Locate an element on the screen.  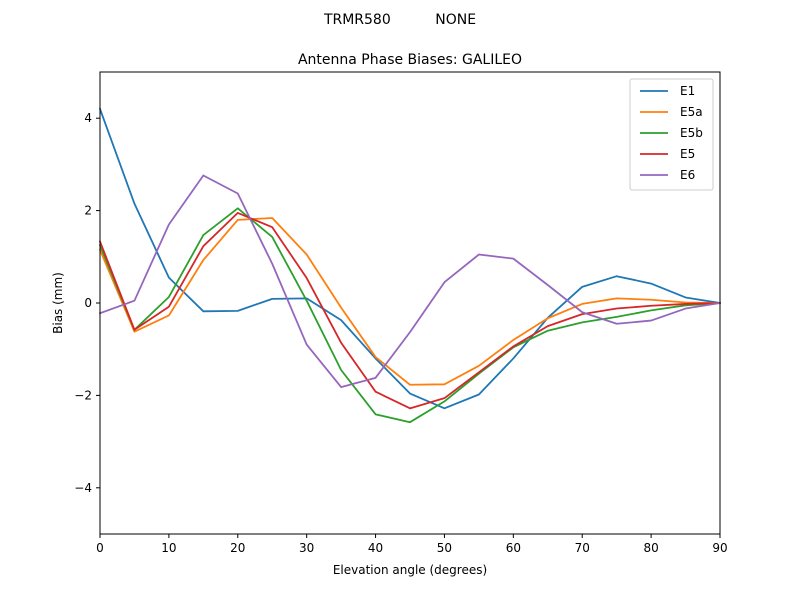
x-tick-label: 40 is located at coordinates (375, 548).